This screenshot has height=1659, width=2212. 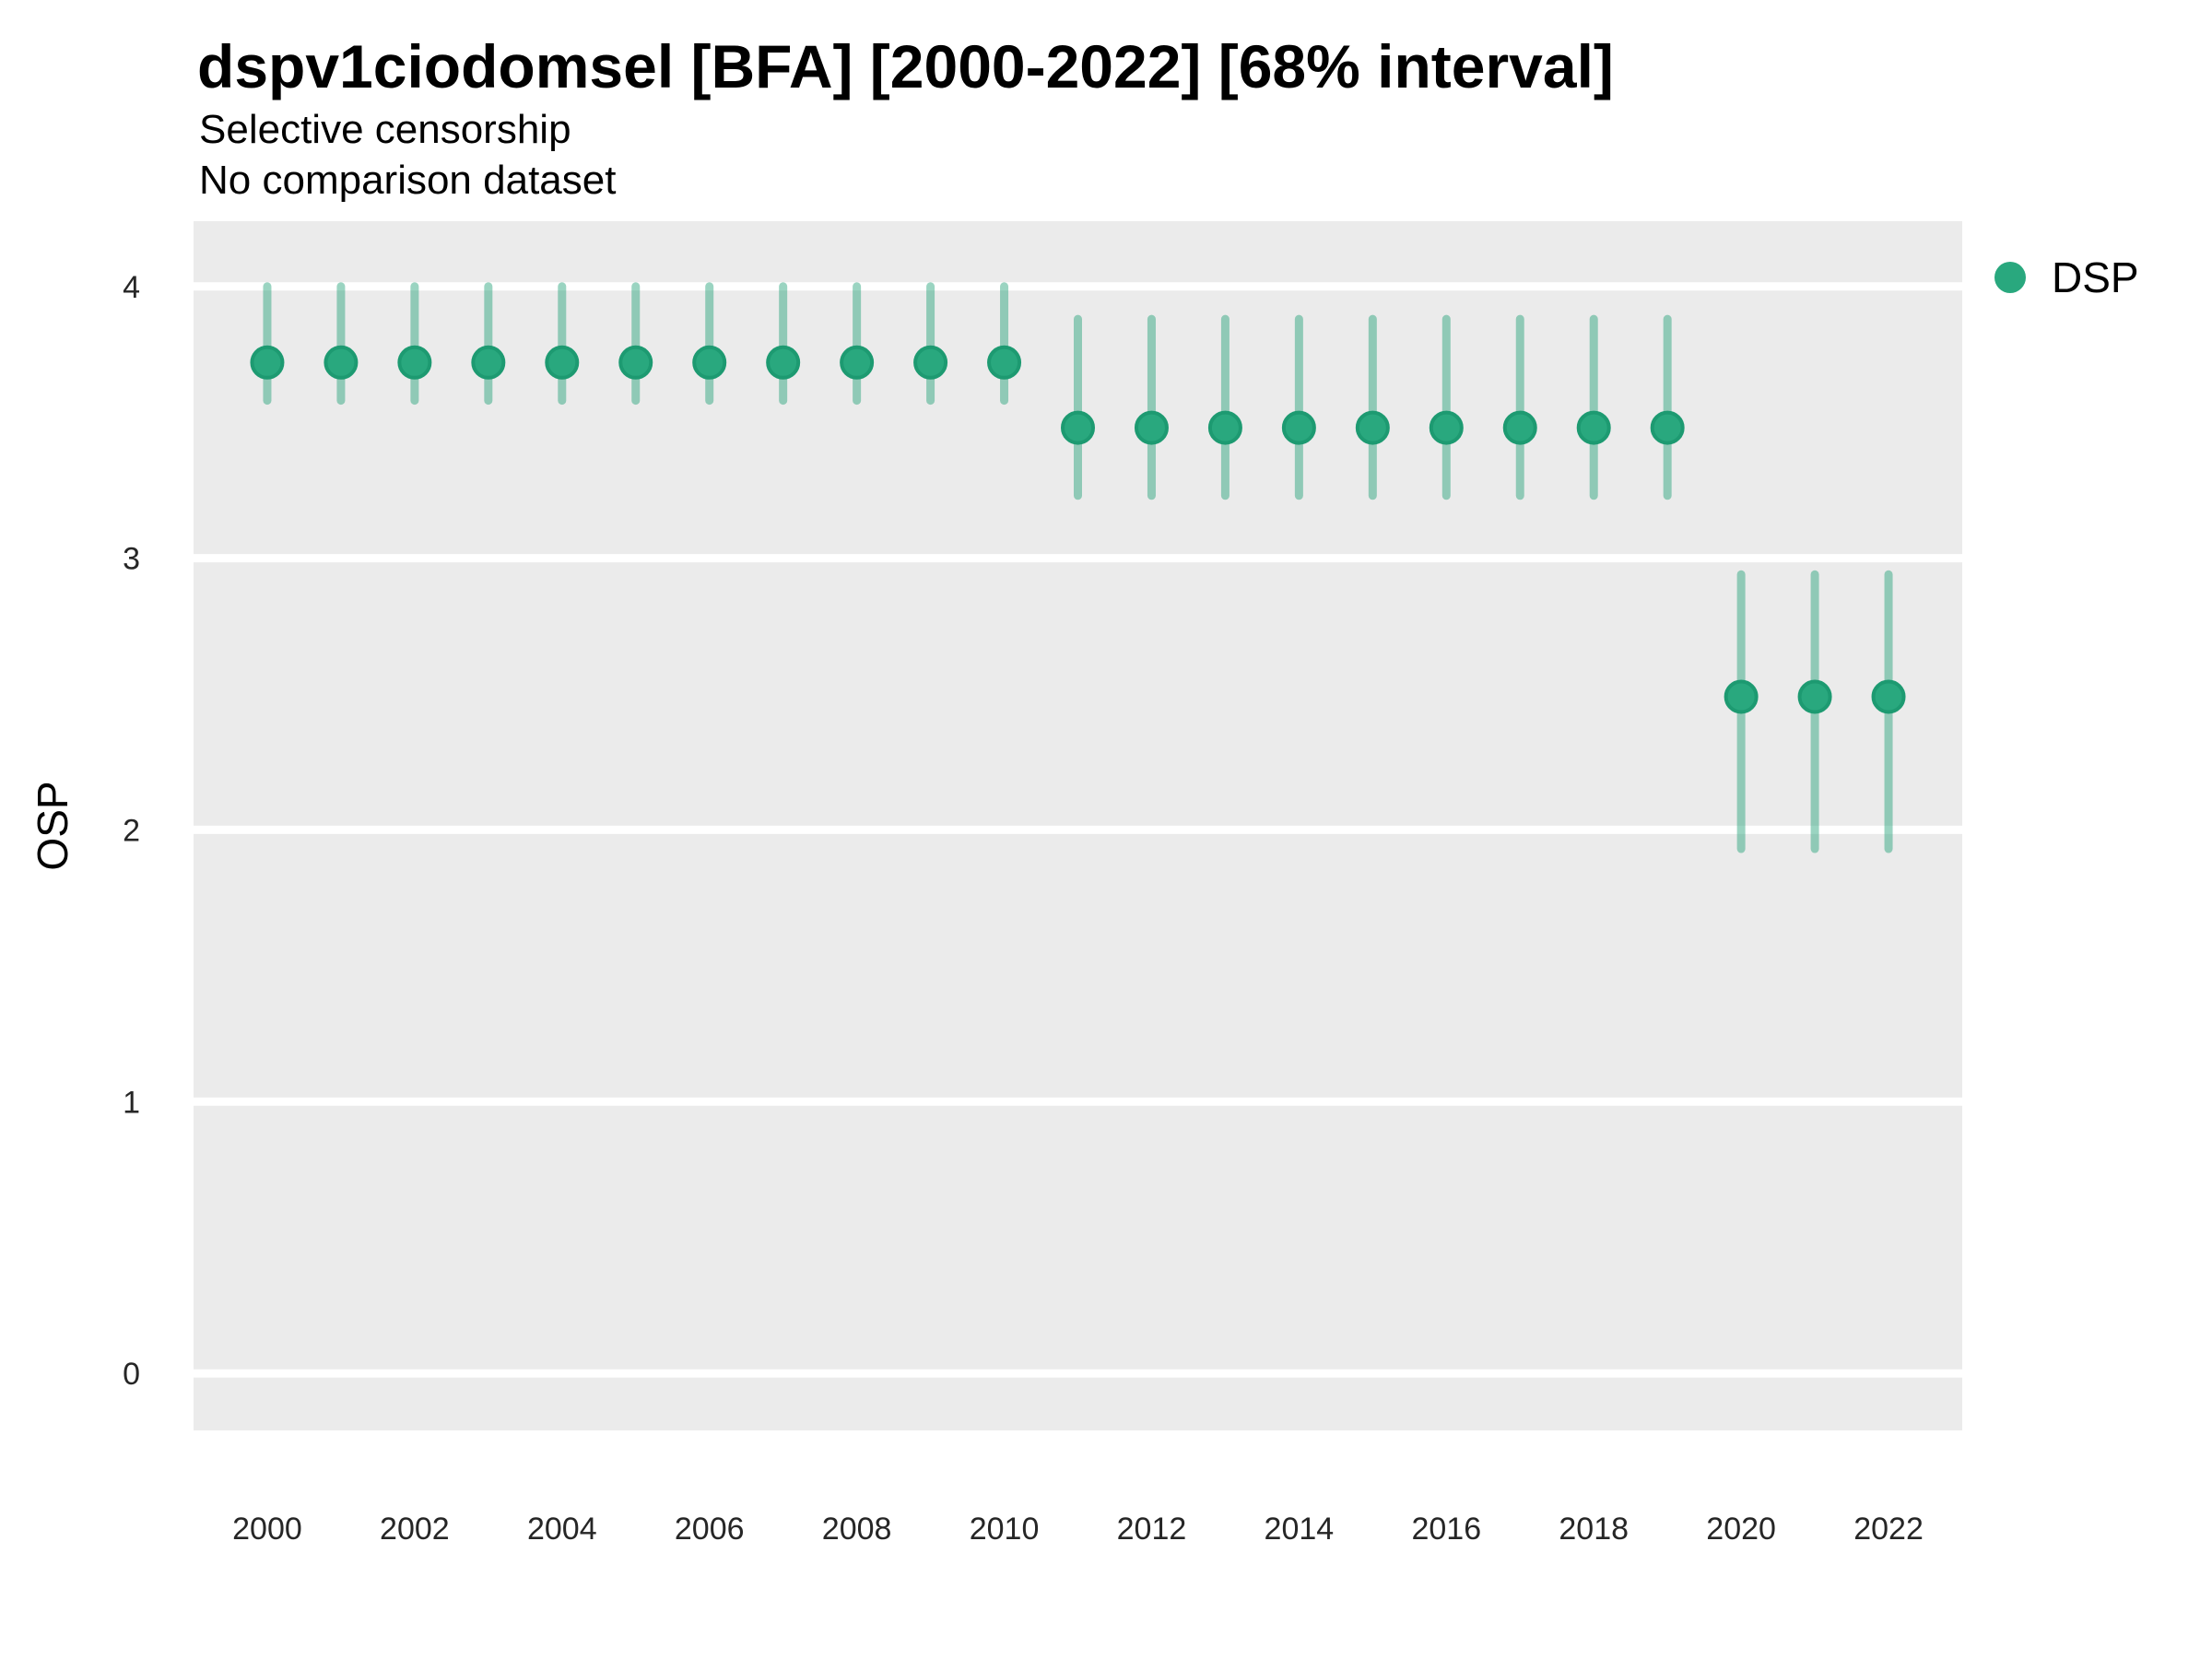 What do you see at coordinates (408, 180) in the screenshot?
I see `chart-subtitle-line2: No comparison dataset` at bounding box center [408, 180].